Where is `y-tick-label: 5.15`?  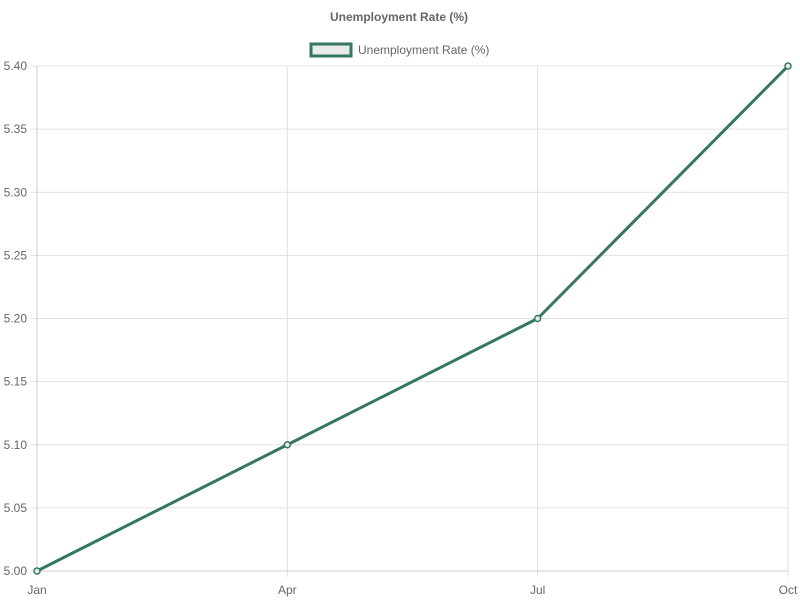
y-tick-label: 5.15 is located at coordinates (16, 382).